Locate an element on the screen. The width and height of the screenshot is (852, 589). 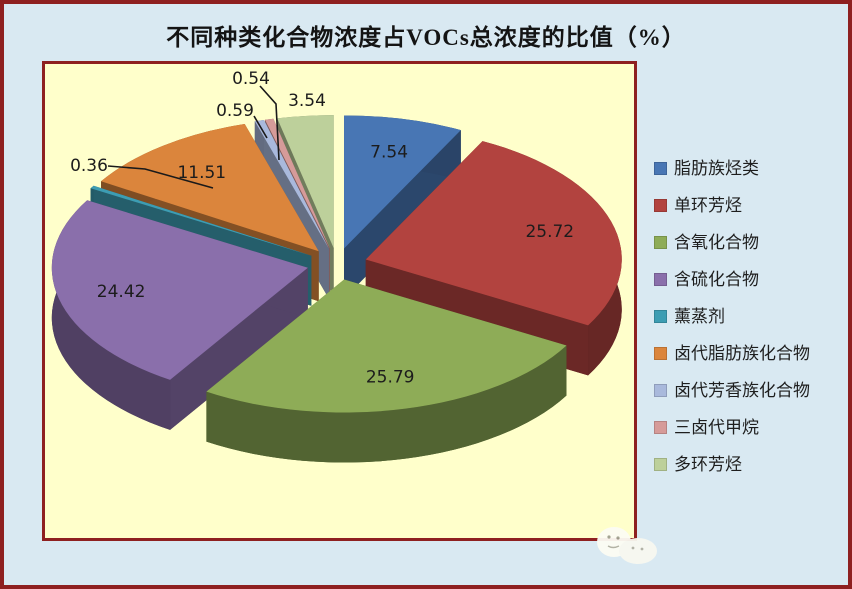
data-label: 24.42 is located at coordinates (121, 292).